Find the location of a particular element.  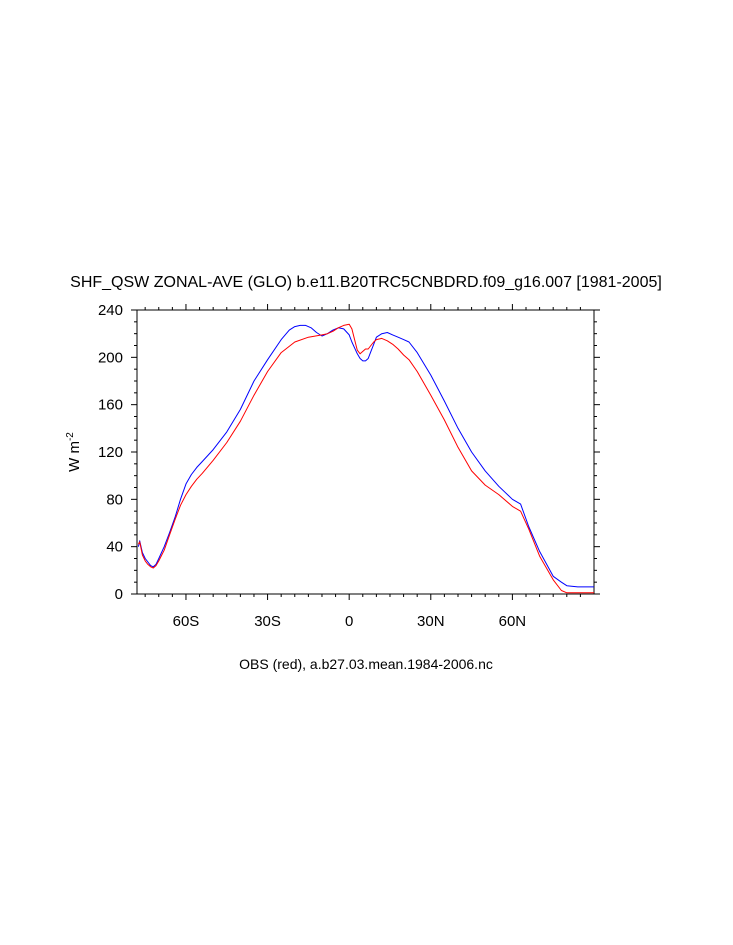

footer-note: OBS (red), a.b27.03.mean.1984-2006.nc is located at coordinates (366, 664).